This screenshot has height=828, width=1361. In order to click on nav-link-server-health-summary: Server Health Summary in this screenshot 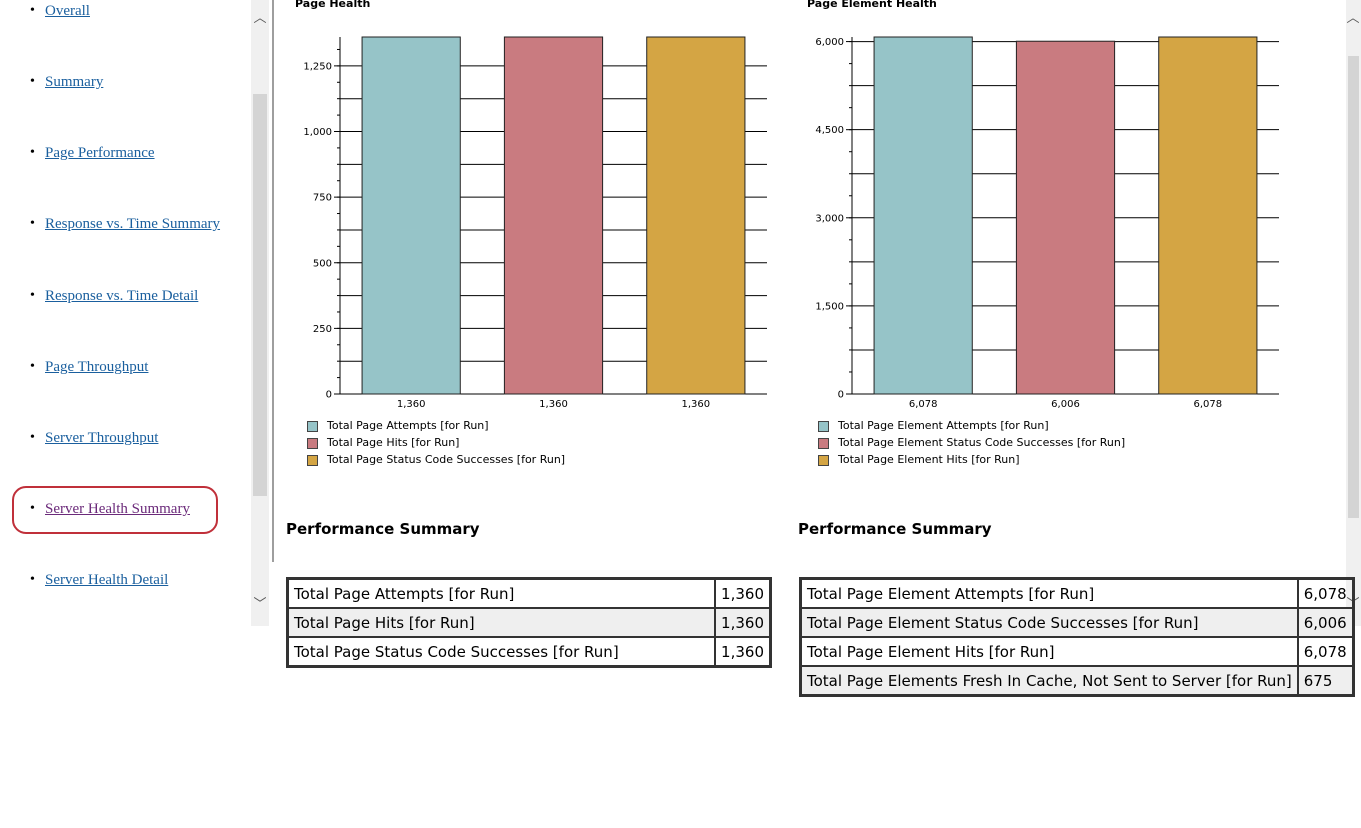, I will do `click(117, 509)`.